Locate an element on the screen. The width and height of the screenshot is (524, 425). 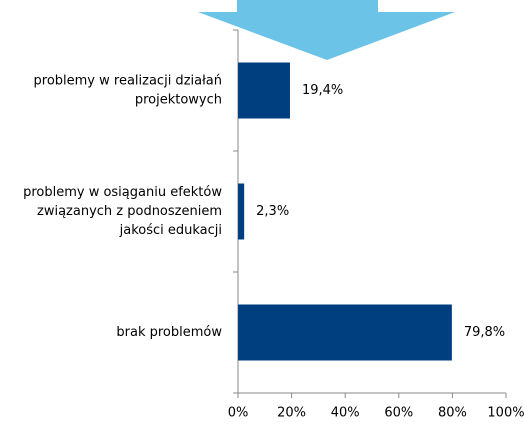
x-tick-label: 60% is located at coordinates (398, 413).